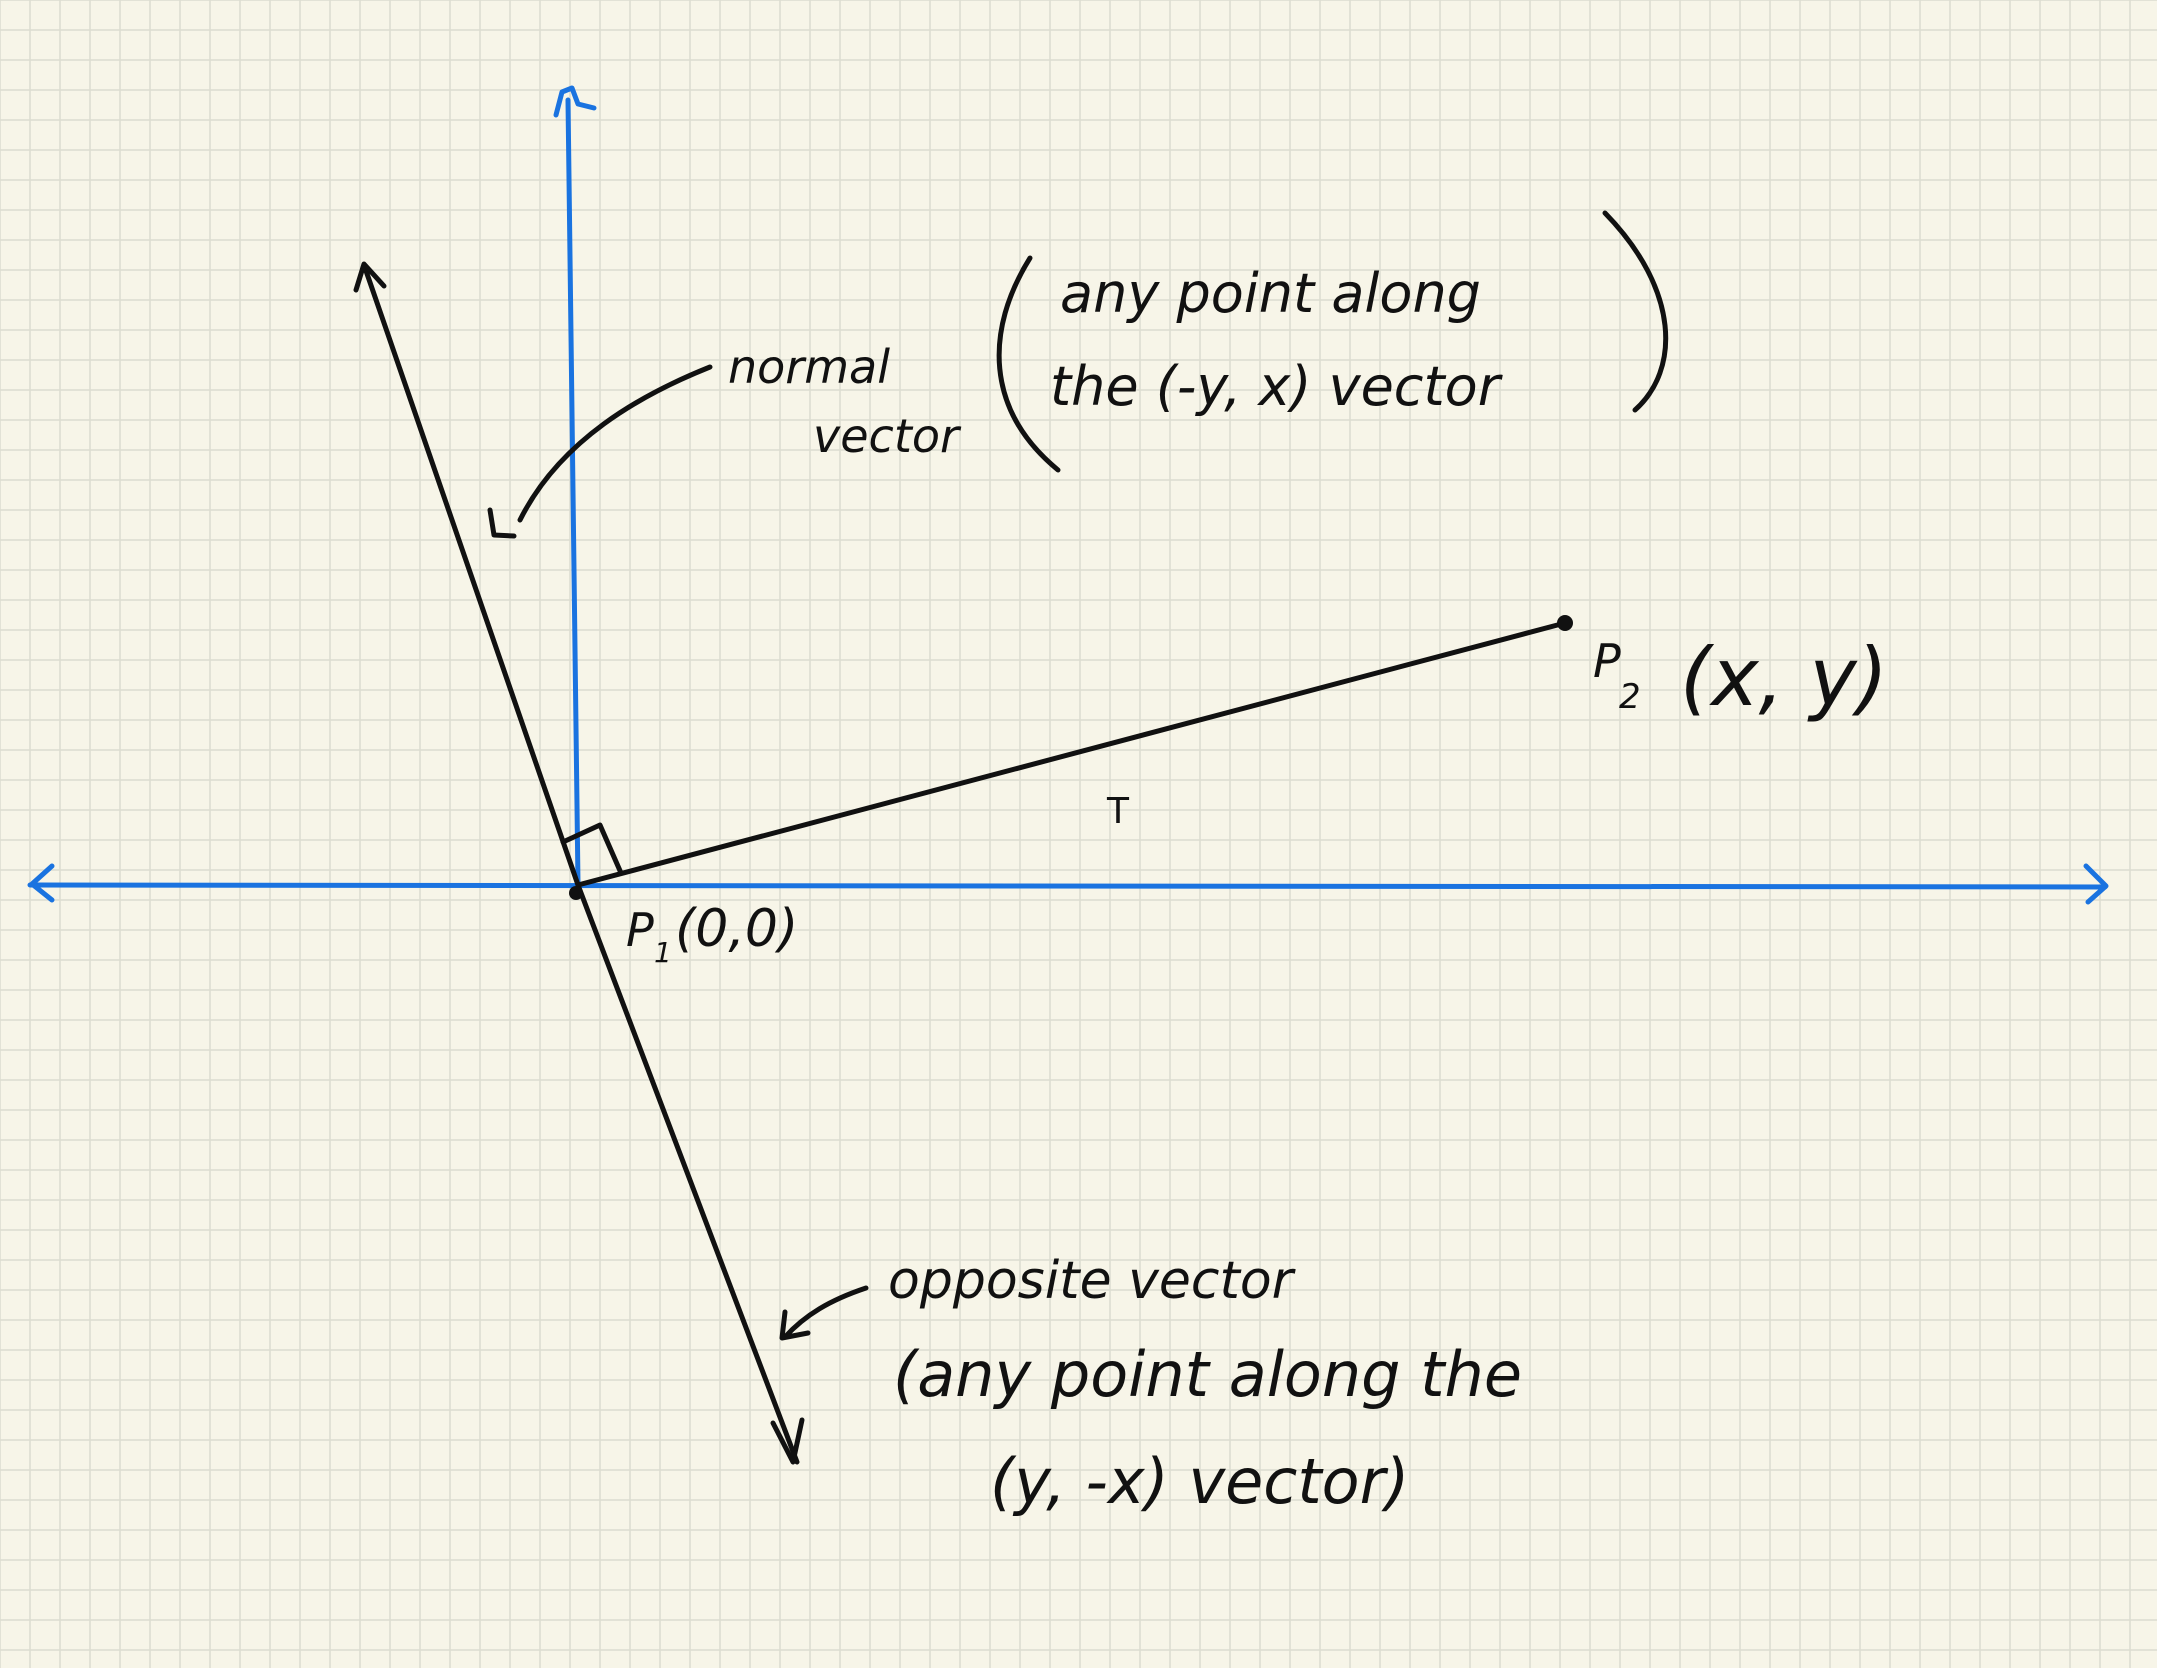  What do you see at coordinates (1270, 293) in the screenshot?
I see `normal-desc-line1: any point along` at bounding box center [1270, 293].